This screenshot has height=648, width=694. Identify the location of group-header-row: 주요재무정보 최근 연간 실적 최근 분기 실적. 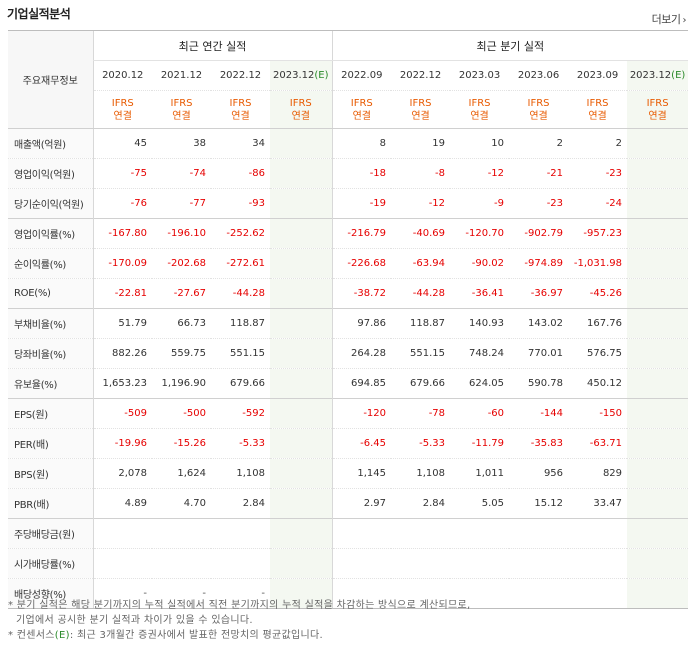
(348, 79).